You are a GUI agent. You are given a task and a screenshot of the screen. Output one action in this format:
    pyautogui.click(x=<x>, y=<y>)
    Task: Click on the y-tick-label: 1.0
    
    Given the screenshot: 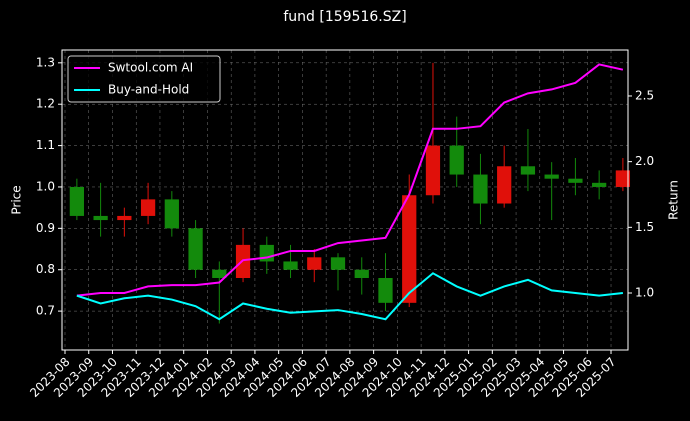 What is the action you would take?
    pyautogui.click(x=45, y=186)
    